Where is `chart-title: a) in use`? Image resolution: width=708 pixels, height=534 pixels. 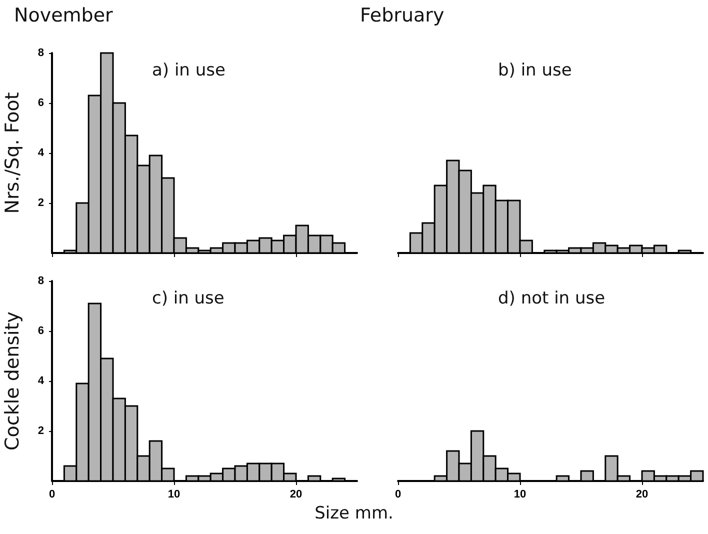 chart-title: a) in use is located at coordinates (189, 70).